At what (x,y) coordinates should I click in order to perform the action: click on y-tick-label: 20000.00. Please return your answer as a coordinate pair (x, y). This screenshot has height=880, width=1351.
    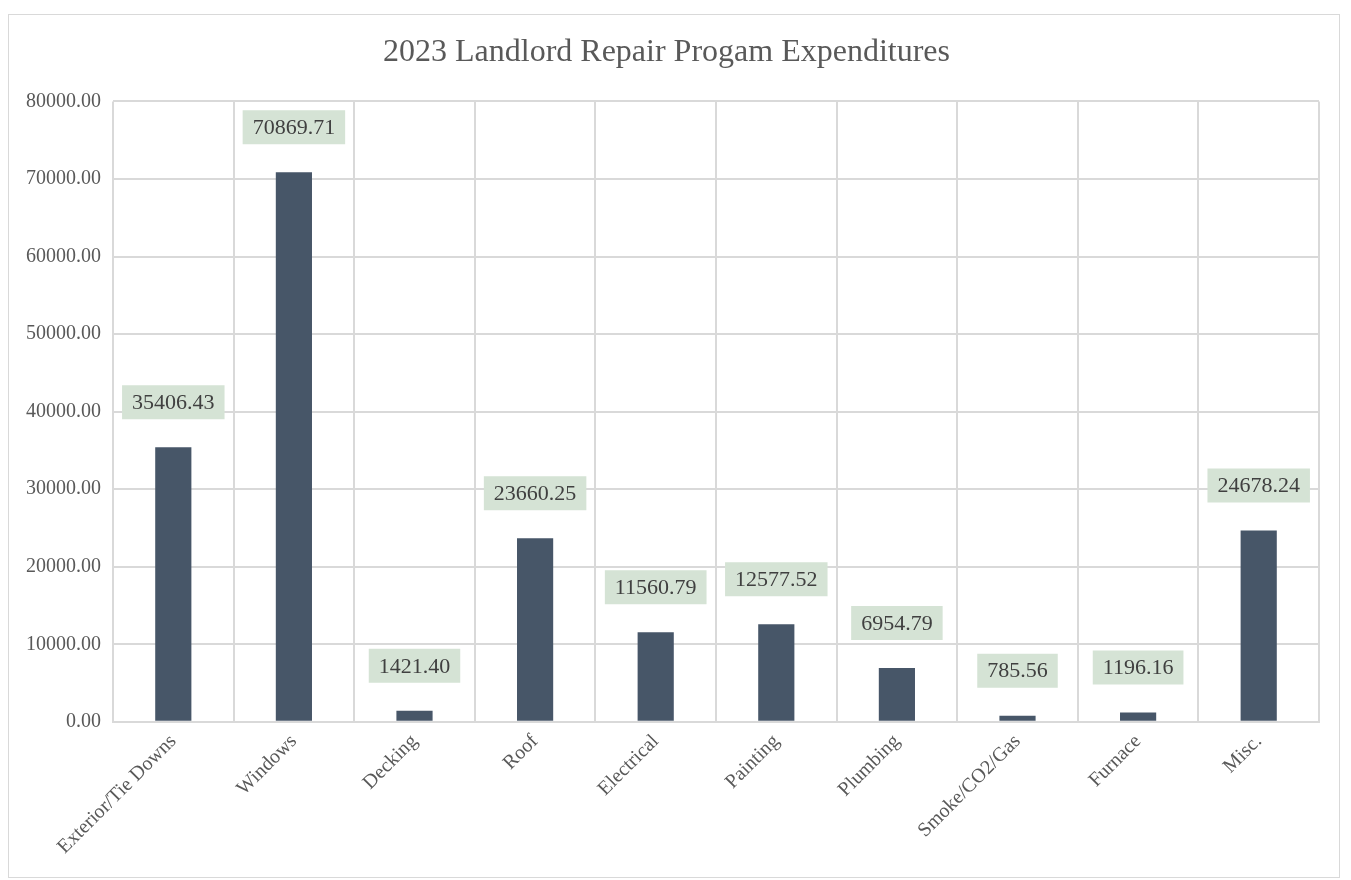
    Looking at the image, I should click on (63, 564).